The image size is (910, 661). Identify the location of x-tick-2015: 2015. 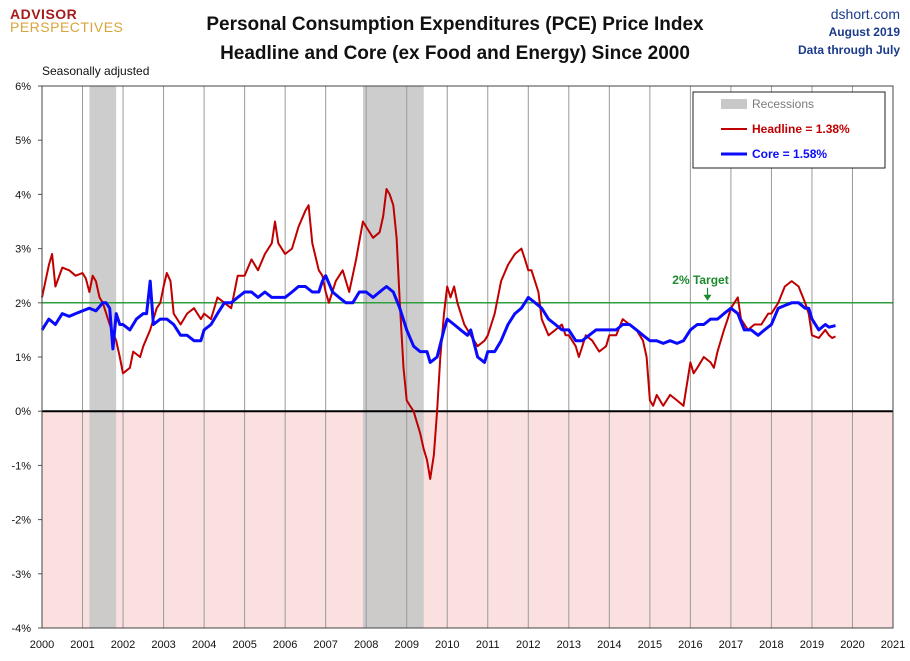
(650, 645).